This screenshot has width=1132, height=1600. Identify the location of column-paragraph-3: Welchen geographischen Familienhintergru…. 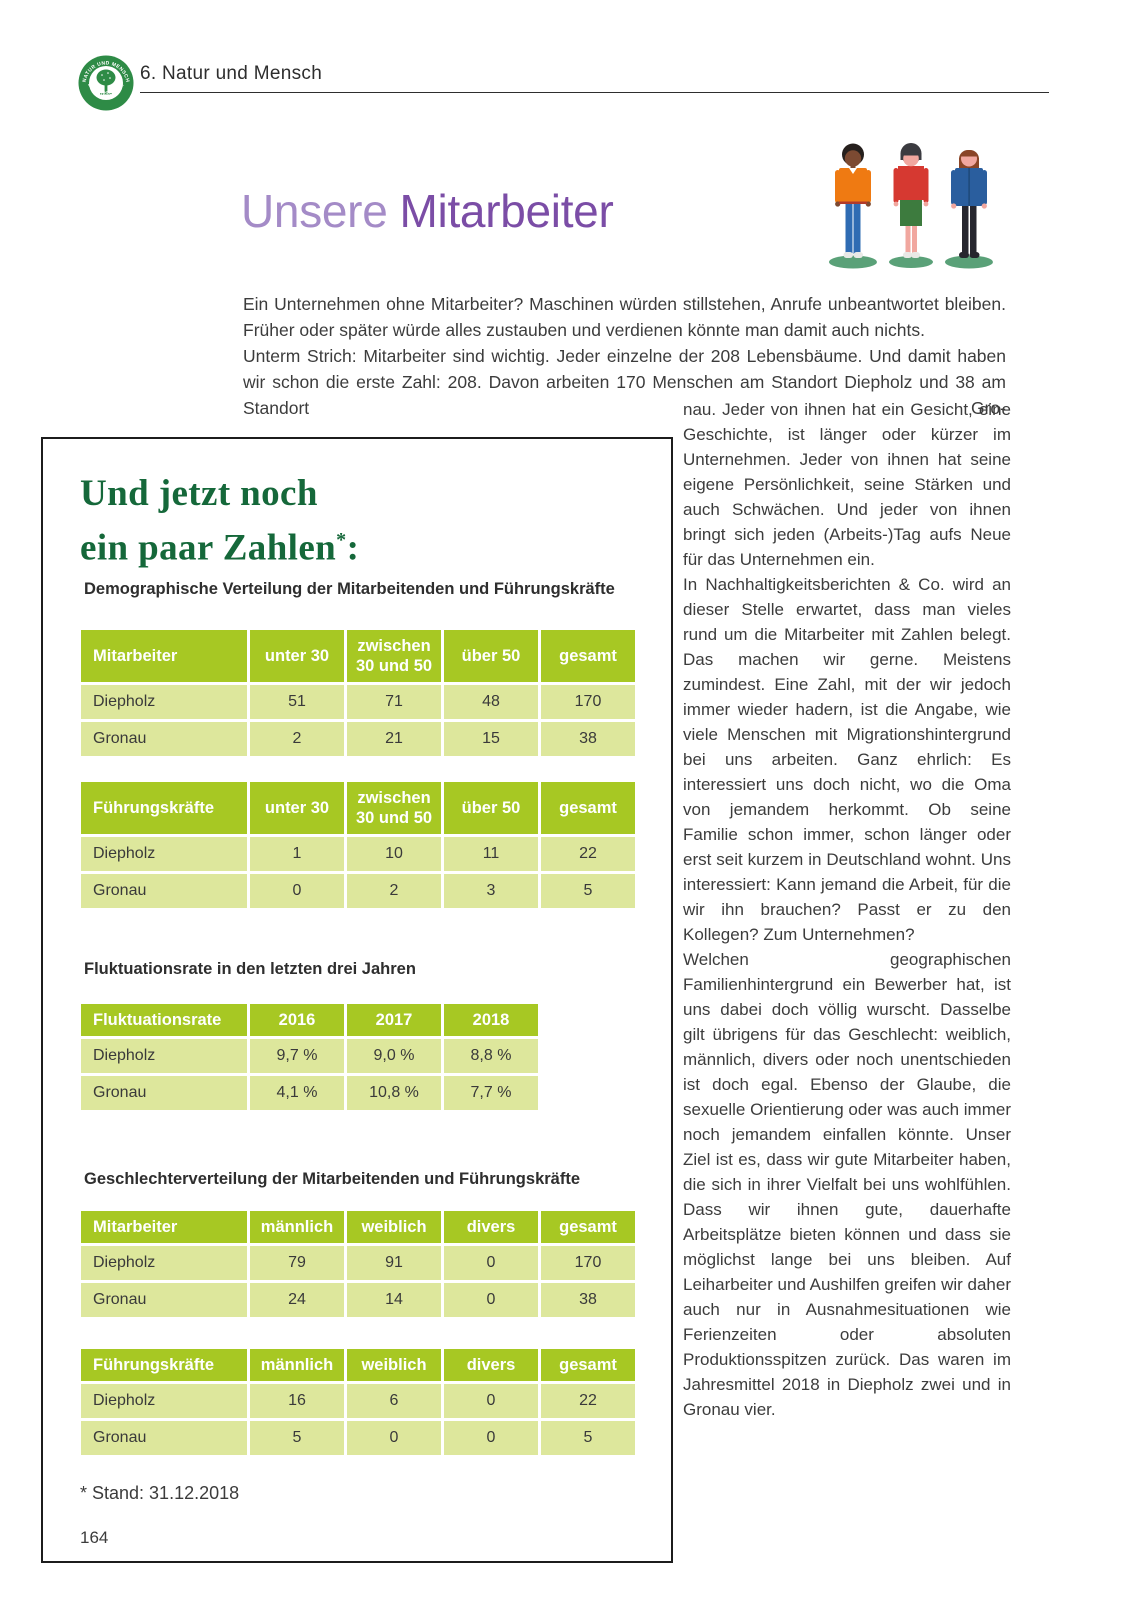
(847, 1184).